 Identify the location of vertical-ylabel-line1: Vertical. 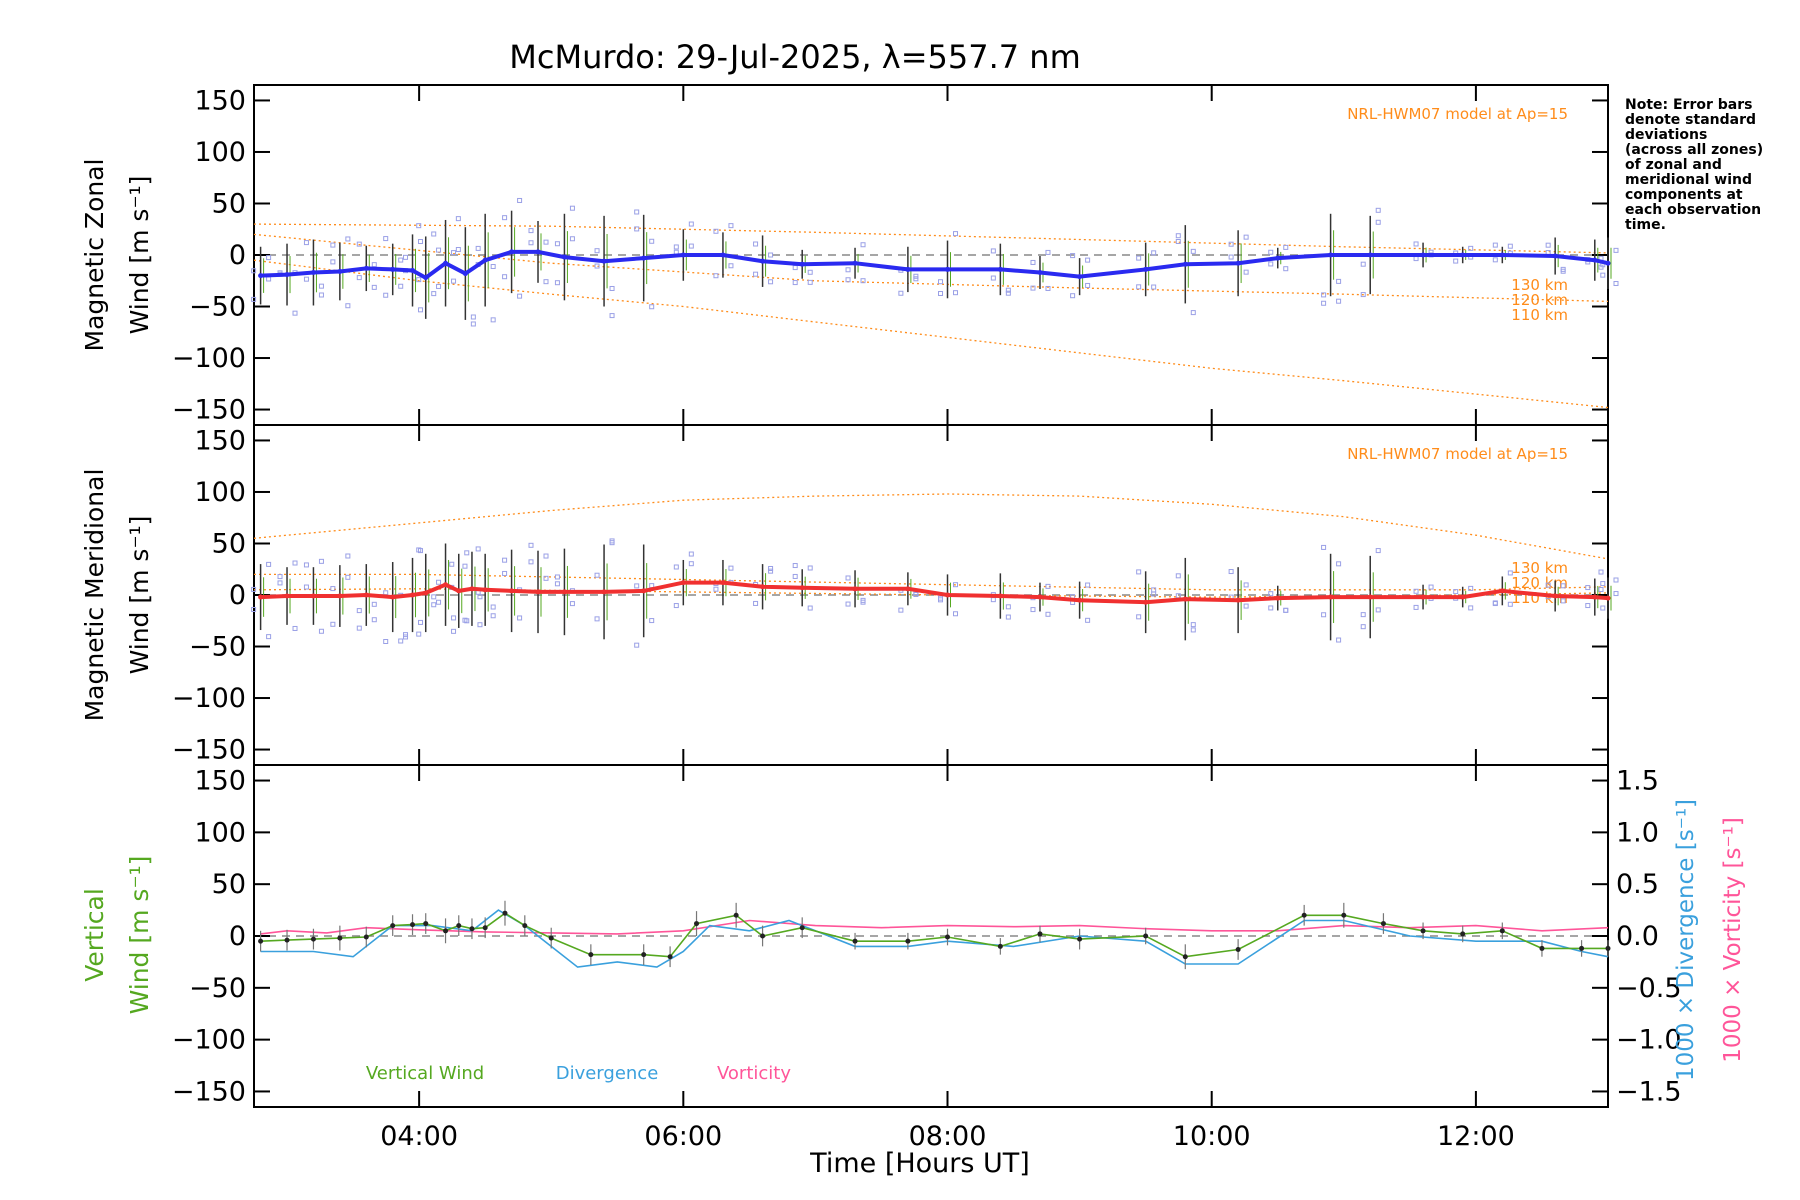
(94, 935).